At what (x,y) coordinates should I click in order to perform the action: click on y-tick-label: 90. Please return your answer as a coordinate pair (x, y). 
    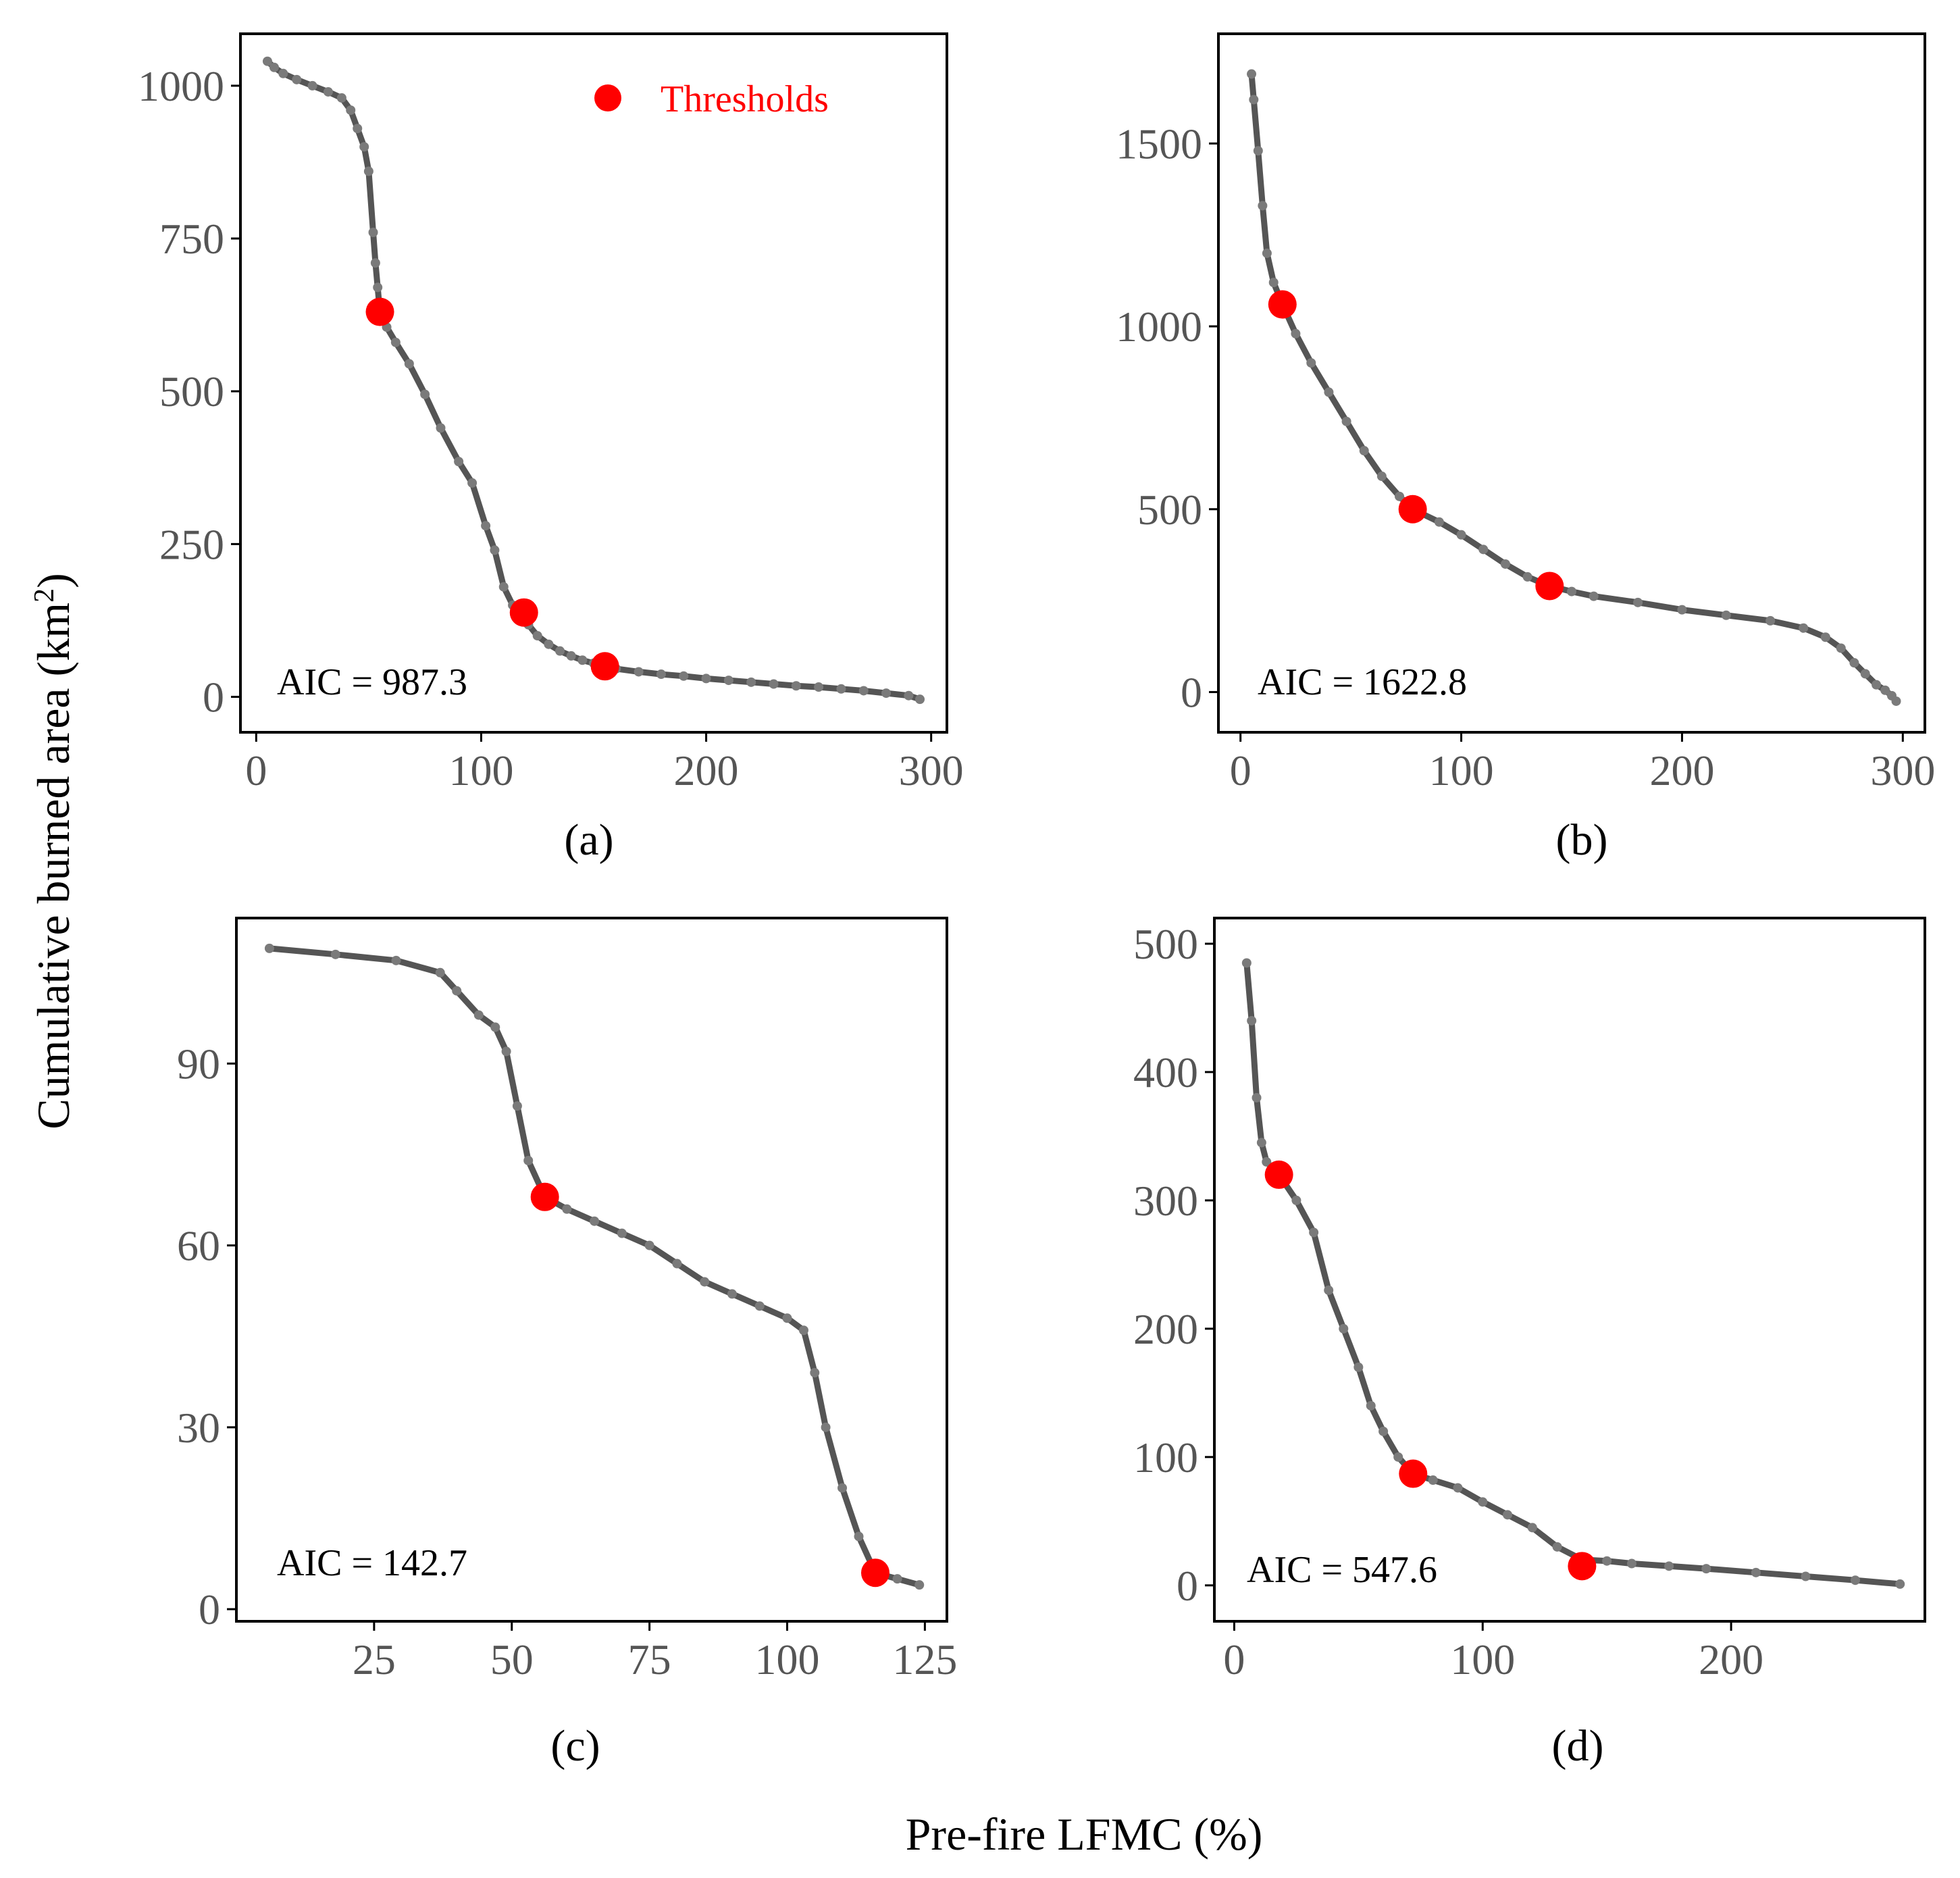
    Looking at the image, I should click on (199, 1064).